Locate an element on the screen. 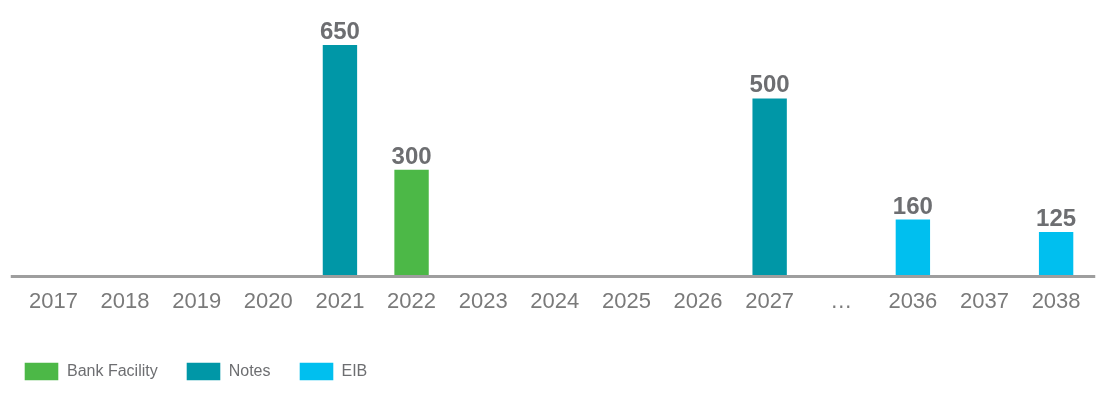 The width and height of the screenshot is (1111, 401). data-label: 500 is located at coordinates (769, 84).